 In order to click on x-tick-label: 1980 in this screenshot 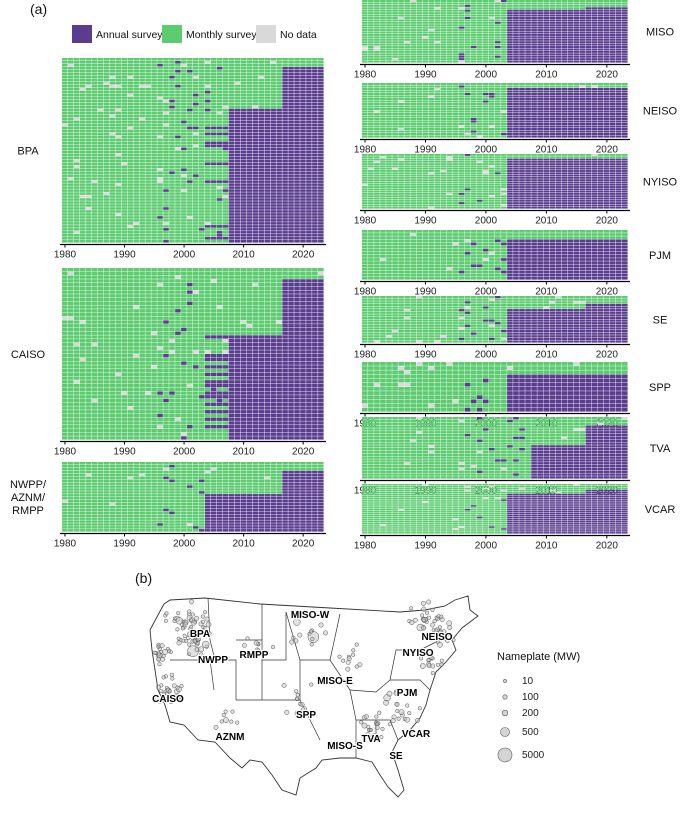, I will do `click(65, 255)`.